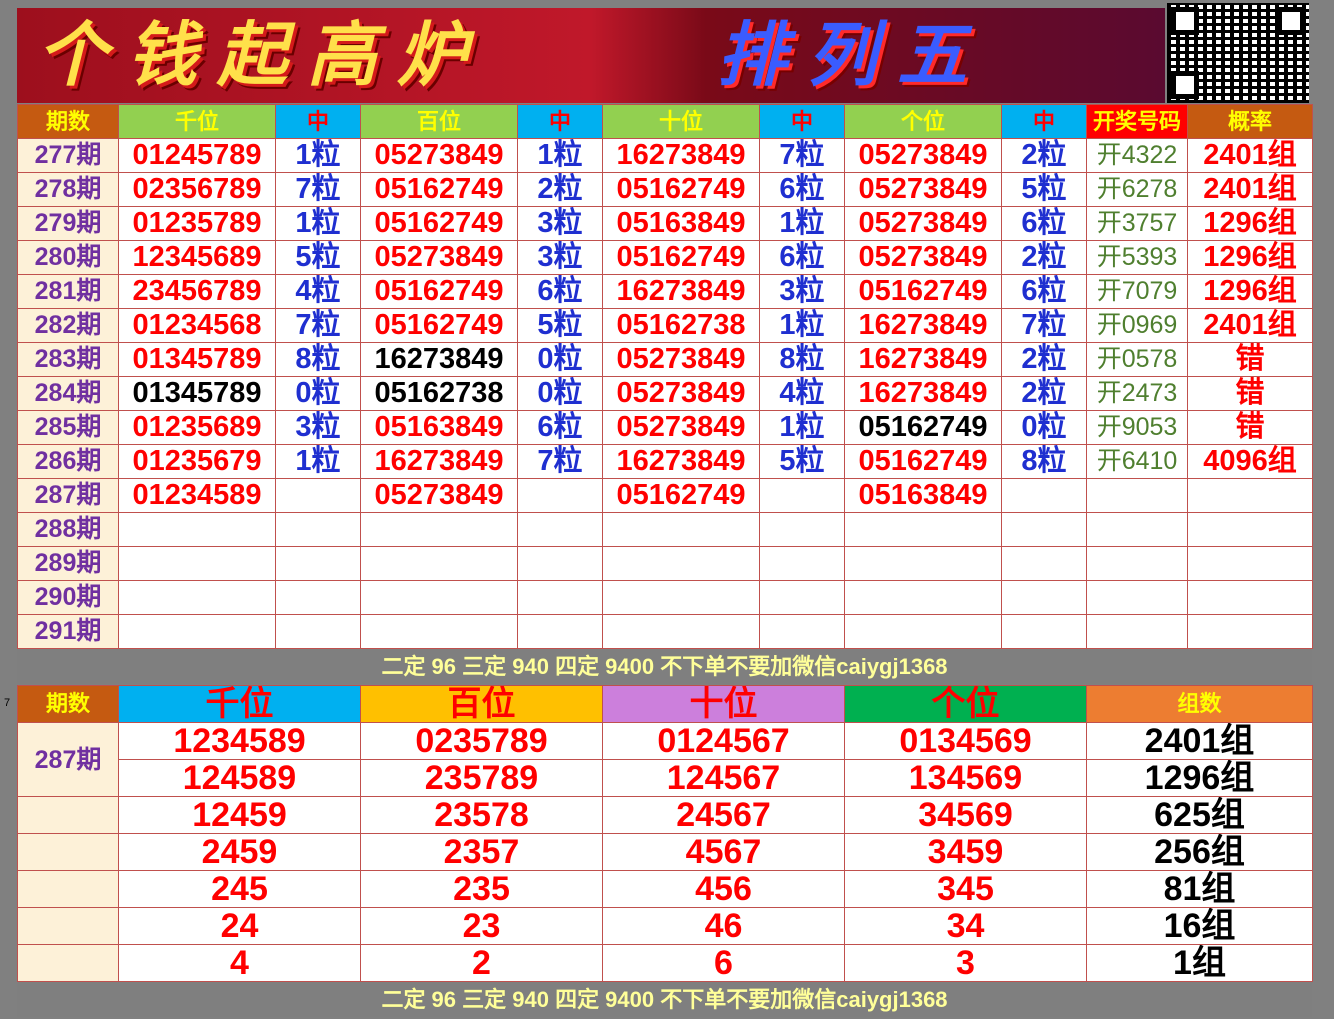 The height and width of the screenshot is (1019, 1334). I want to click on tens-hit-count-cell: 8粒, so click(802, 359).